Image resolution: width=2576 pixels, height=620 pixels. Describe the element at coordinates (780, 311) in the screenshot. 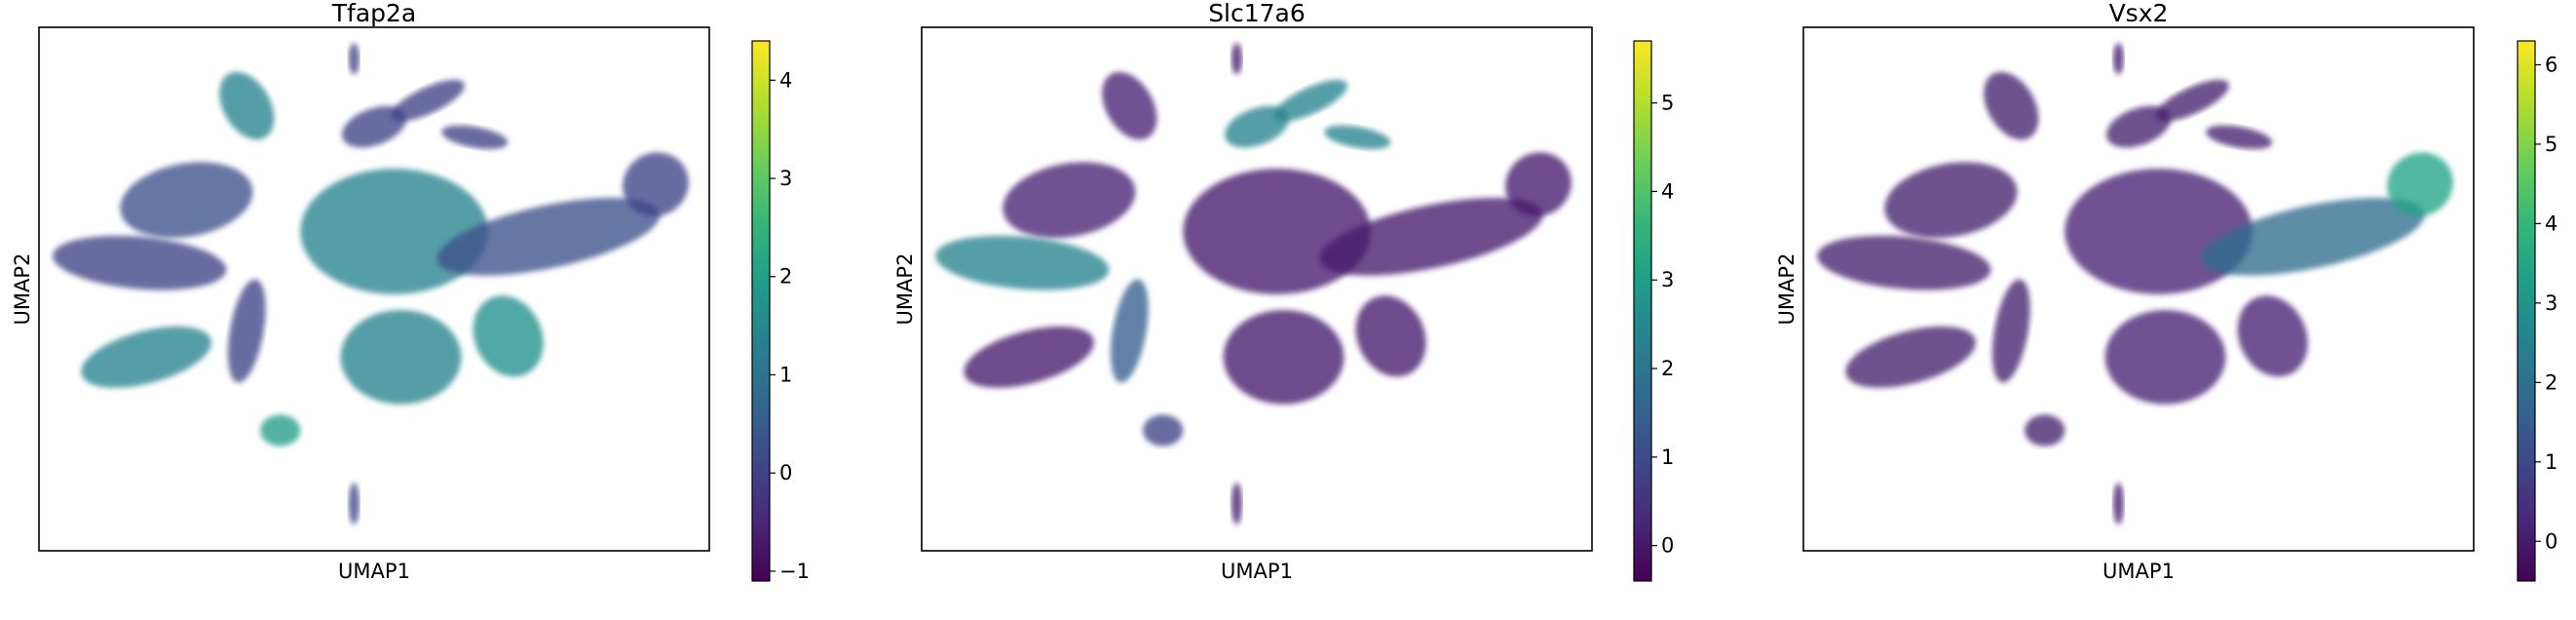

I see `colorbar: −1 0 1 2 3 4` at that location.